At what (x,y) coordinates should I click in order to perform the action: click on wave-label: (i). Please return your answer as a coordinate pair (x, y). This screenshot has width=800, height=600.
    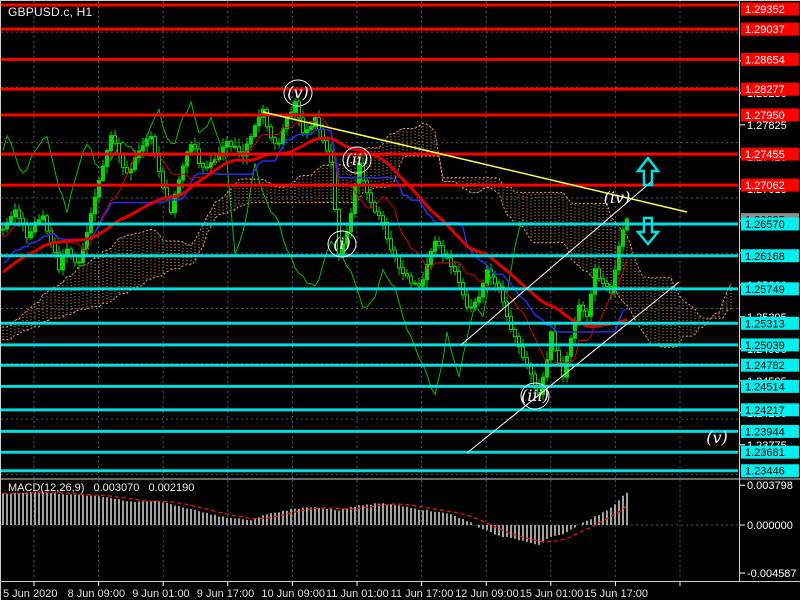
    Looking at the image, I should click on (342, 244).